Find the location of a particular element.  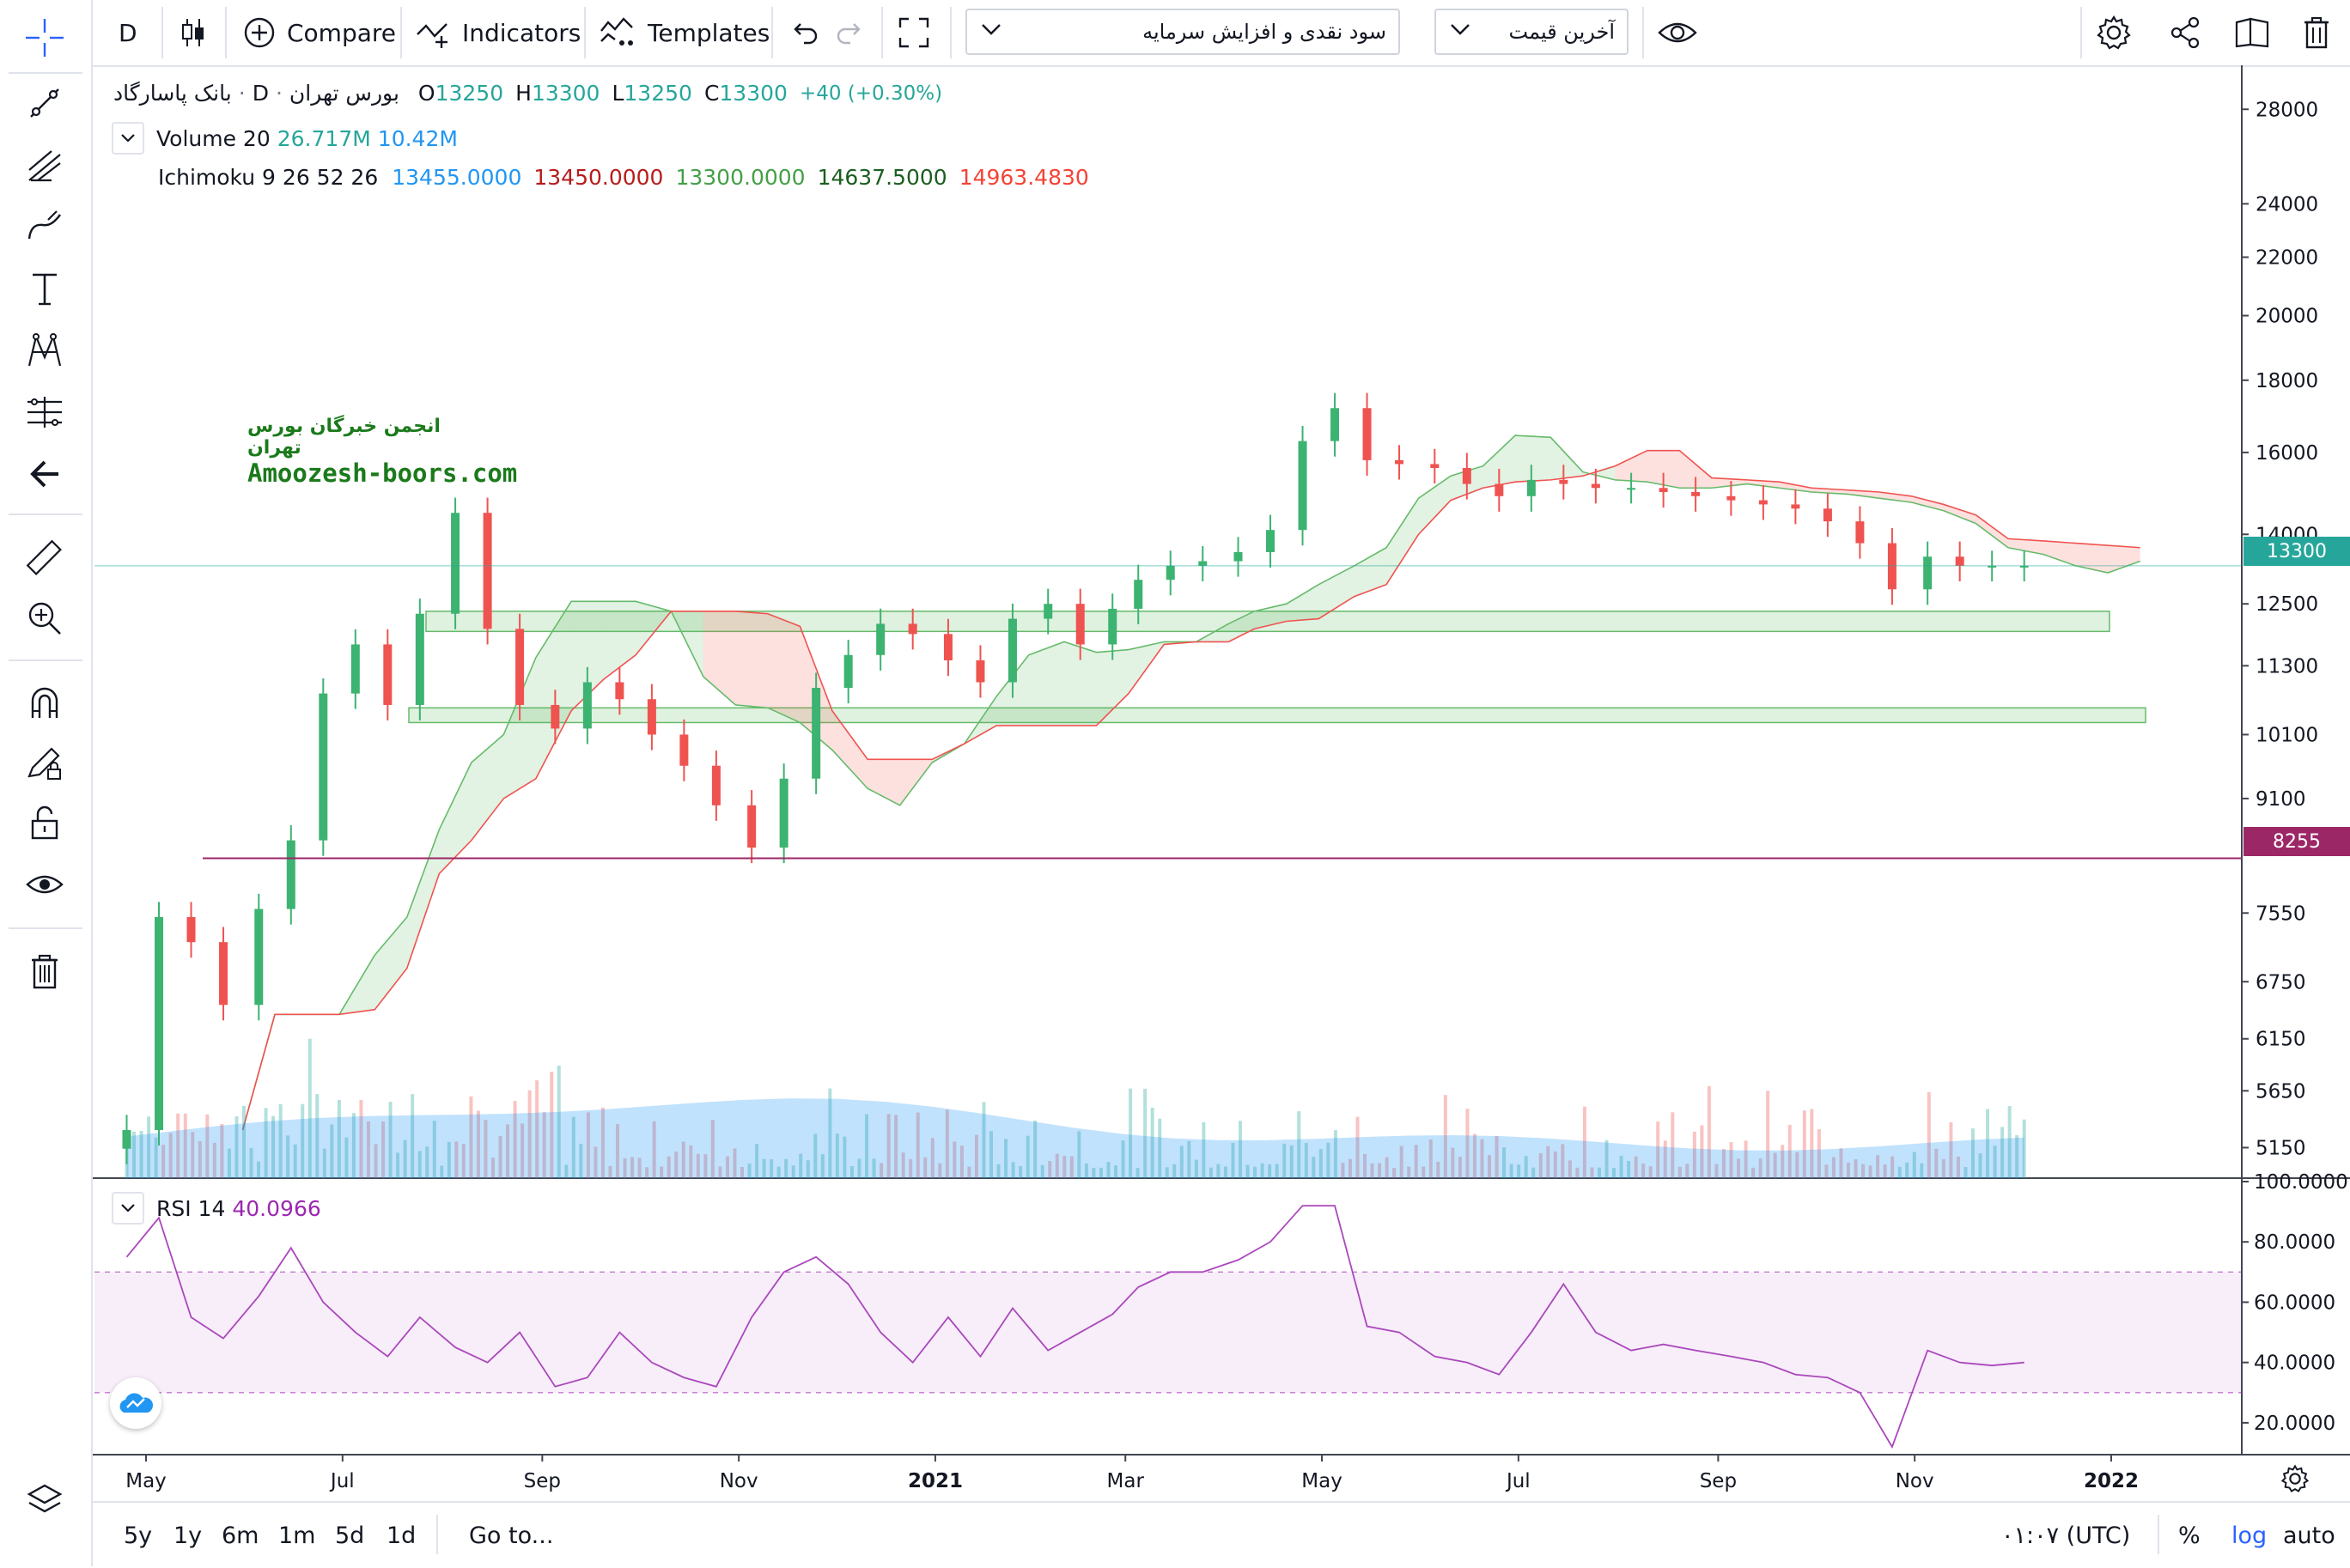

zoom-tool is located at coordinates (44, 618).